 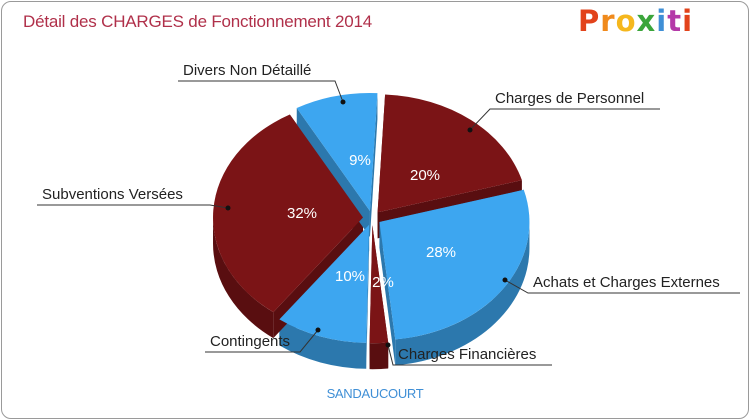 I want to click on slice-percent-label: 28%, so click(x=441, y=252).